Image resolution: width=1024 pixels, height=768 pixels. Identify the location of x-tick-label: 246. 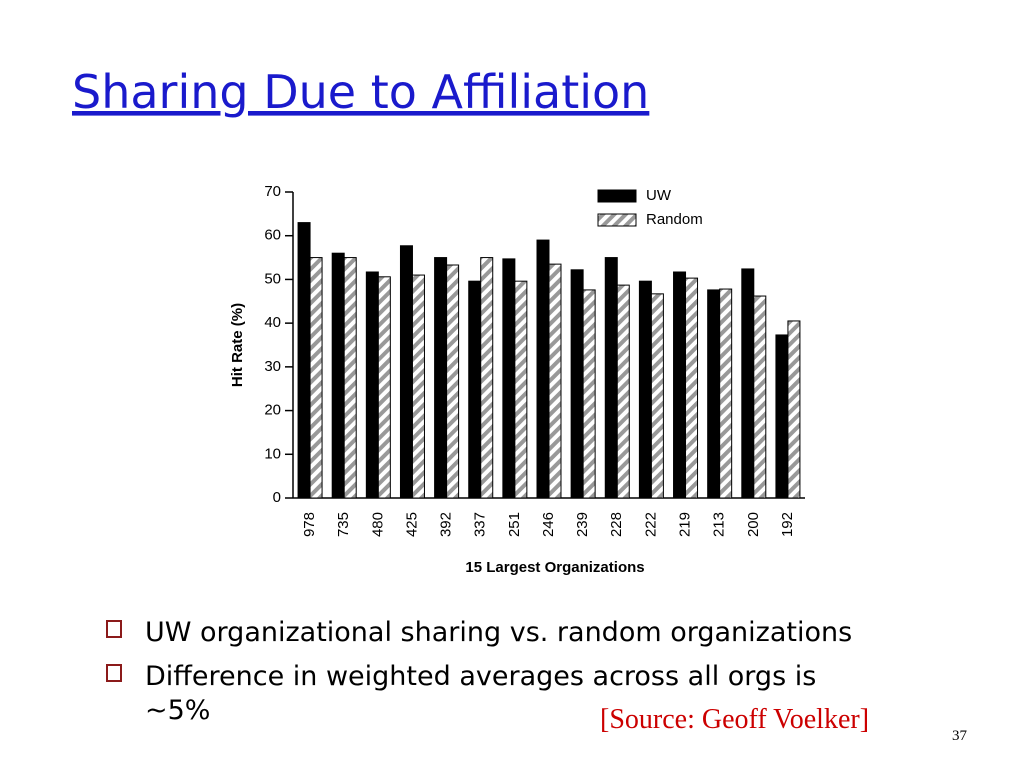
(548, 524).